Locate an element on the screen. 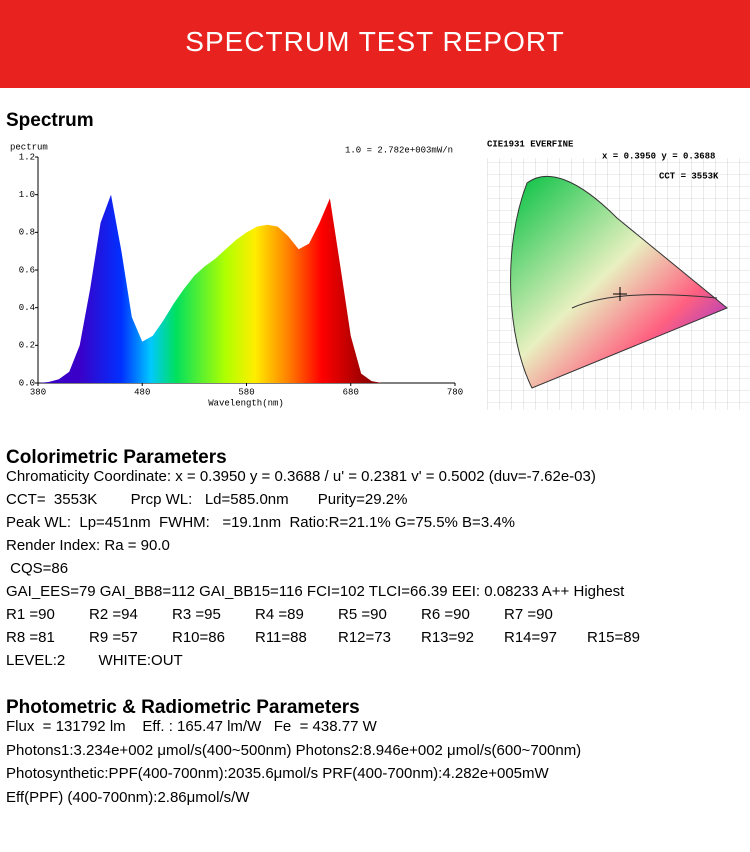 The image size is (750, 852). cie-title: CIE1931 EVERFINE is located at coordinates (530, 144).